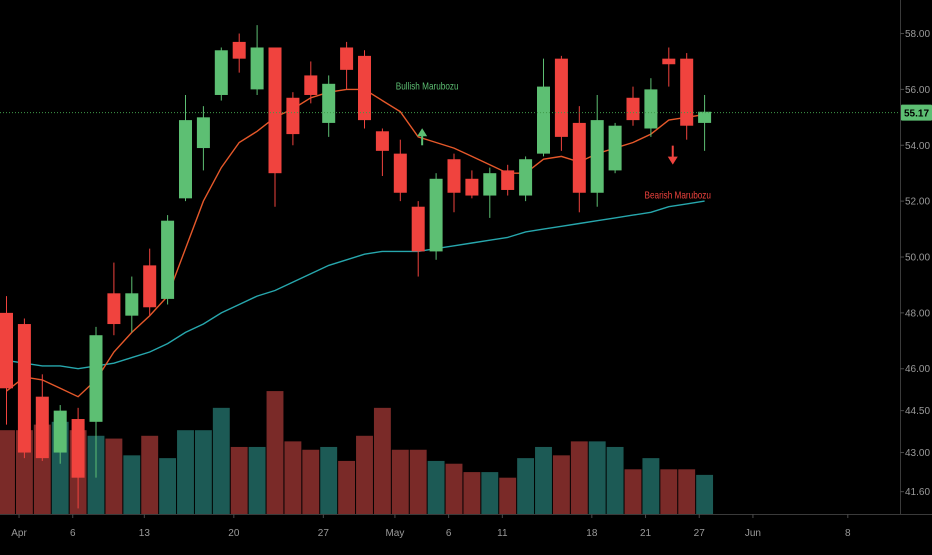 Image resolution: width=932 pixels, height=555 pixels. Describe the element at coordinates (678, 195) in the screenshot. I see `annotation-label: Bearish Marubozu` at that location.